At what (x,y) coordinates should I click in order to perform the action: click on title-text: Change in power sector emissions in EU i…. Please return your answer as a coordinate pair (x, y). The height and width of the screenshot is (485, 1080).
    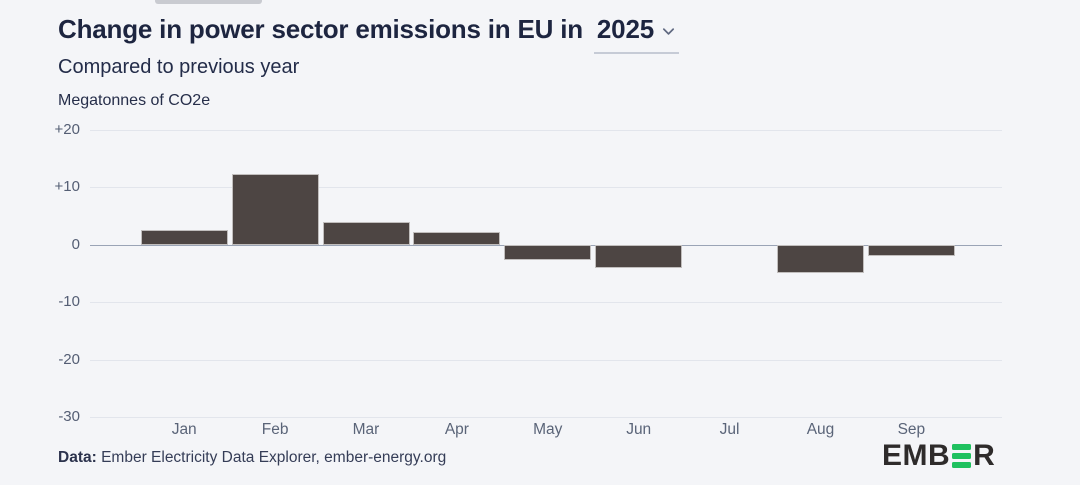
    Looking at the image, I should click on (320, 29).